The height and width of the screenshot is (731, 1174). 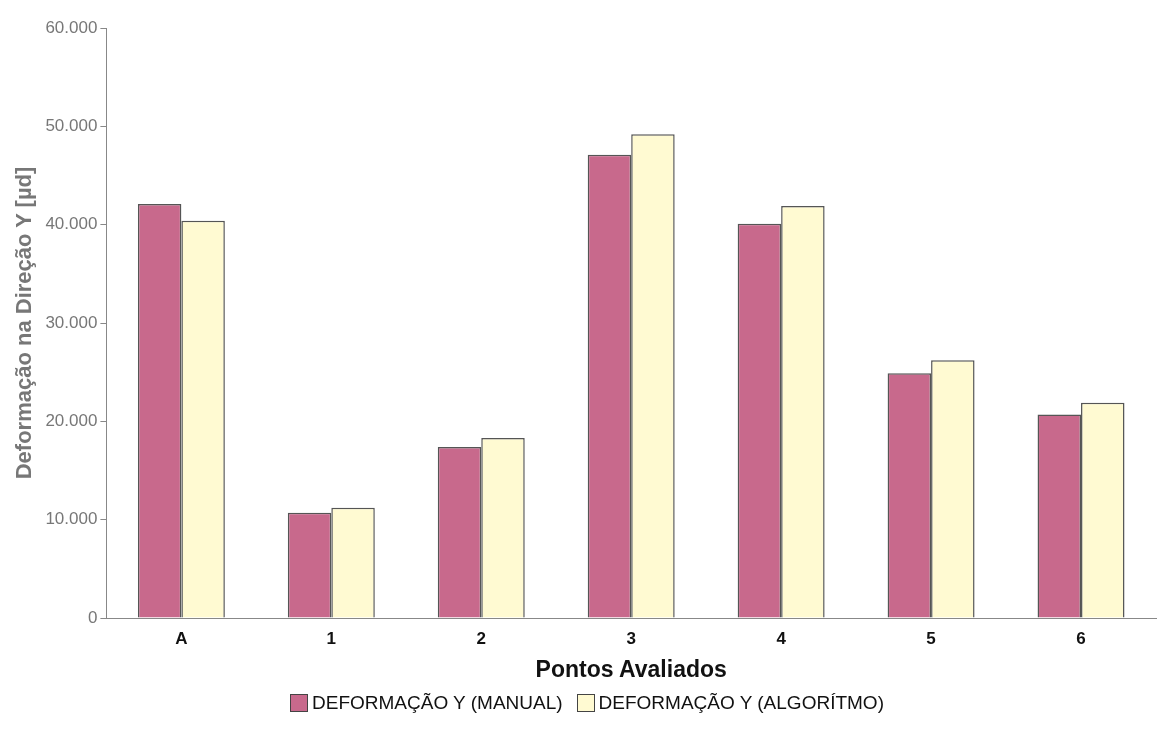 What do you see at coordinates (741, 703) in the screenshot?
I see `legend-label: DEFORMAÇÃO Y (ALGORÍTMO)` at bounding box center [741, 703].